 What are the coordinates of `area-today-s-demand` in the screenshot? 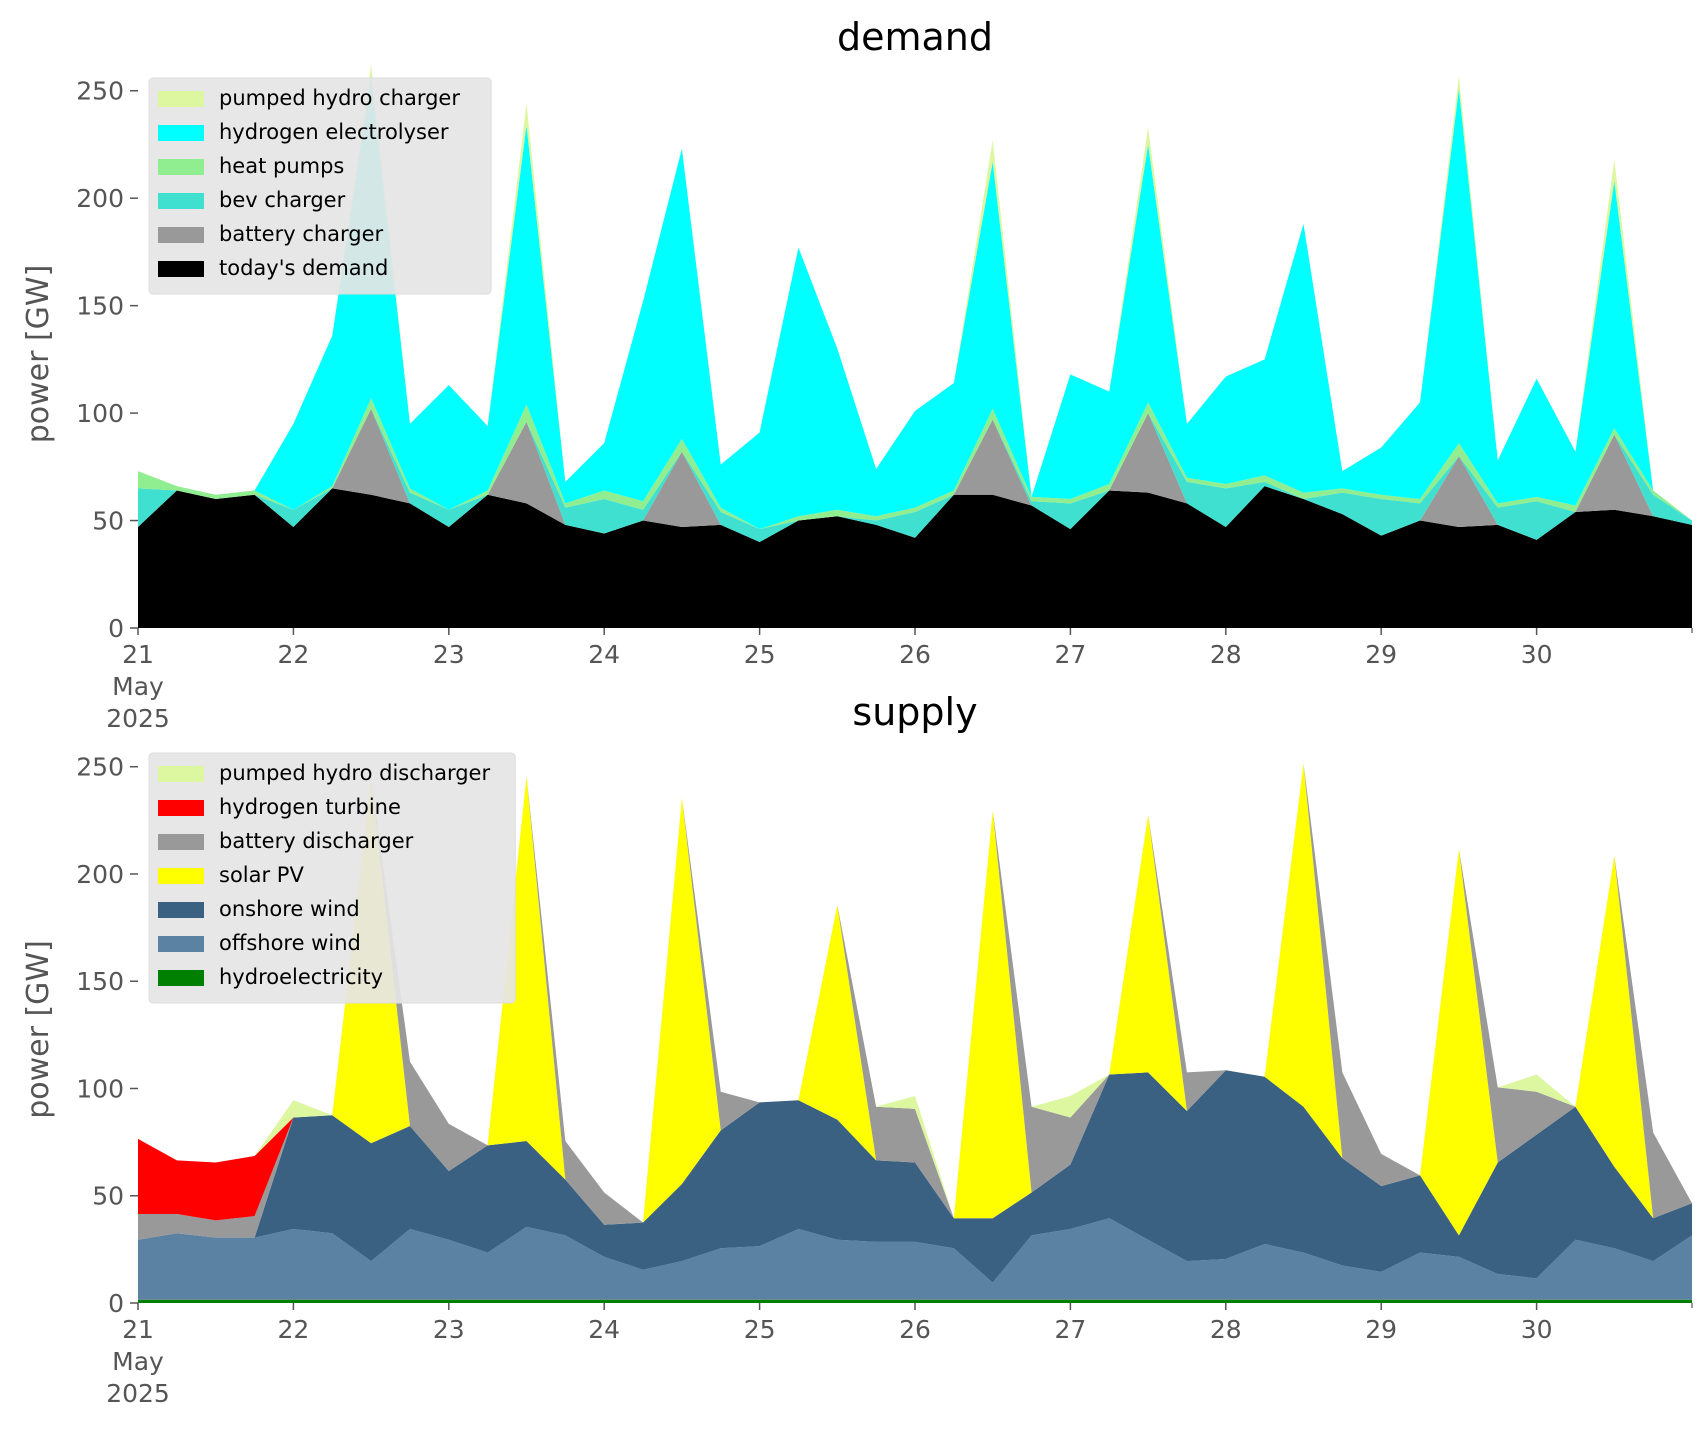 It's located at (915, 557).